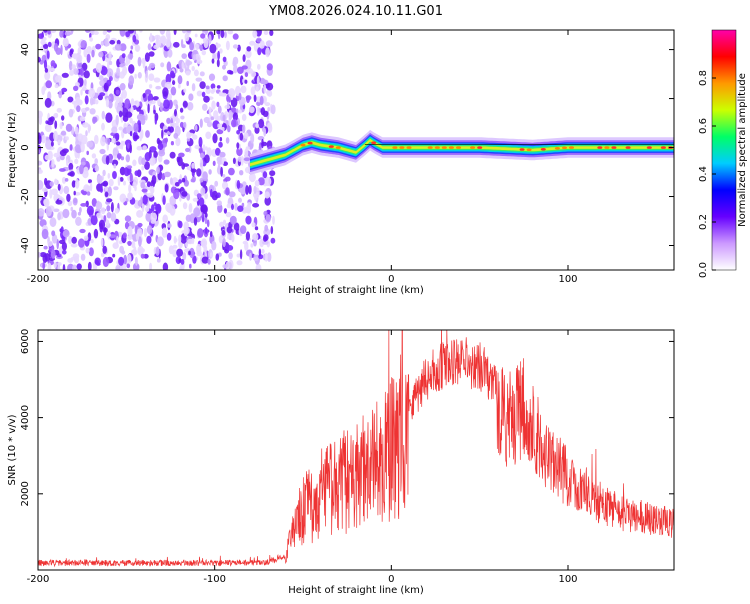  Describe the element at coordinates (356, 290) in the screenshot. I see `top-x-axis-label: Height of straight line (km)` at that location.